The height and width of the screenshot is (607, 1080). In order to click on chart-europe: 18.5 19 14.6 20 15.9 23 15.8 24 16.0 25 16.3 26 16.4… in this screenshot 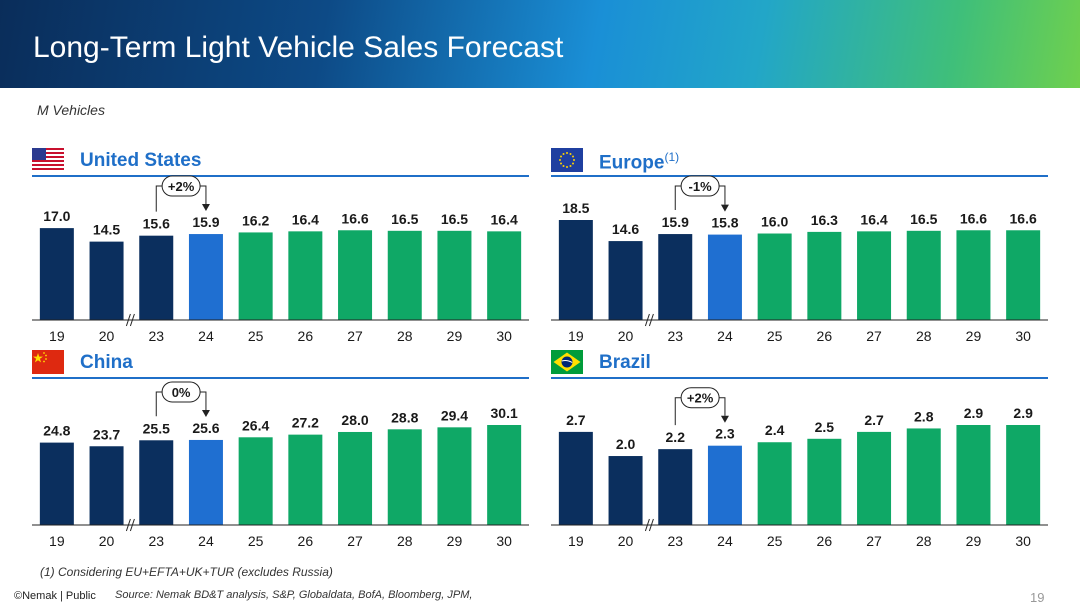, I will do `click(799, 259)`.